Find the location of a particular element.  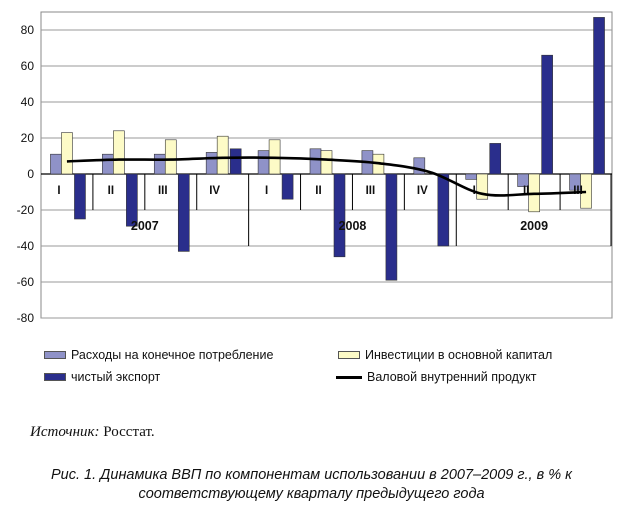

legend-label-gdp: Валовой внутренний продукт is located at coordinates (452, 377).